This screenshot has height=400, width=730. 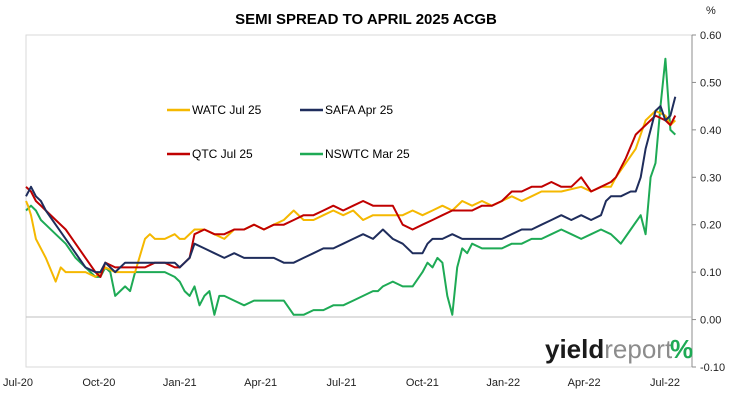 I want to click on y-tick-label: 0.20, so click(x=710, y=226).